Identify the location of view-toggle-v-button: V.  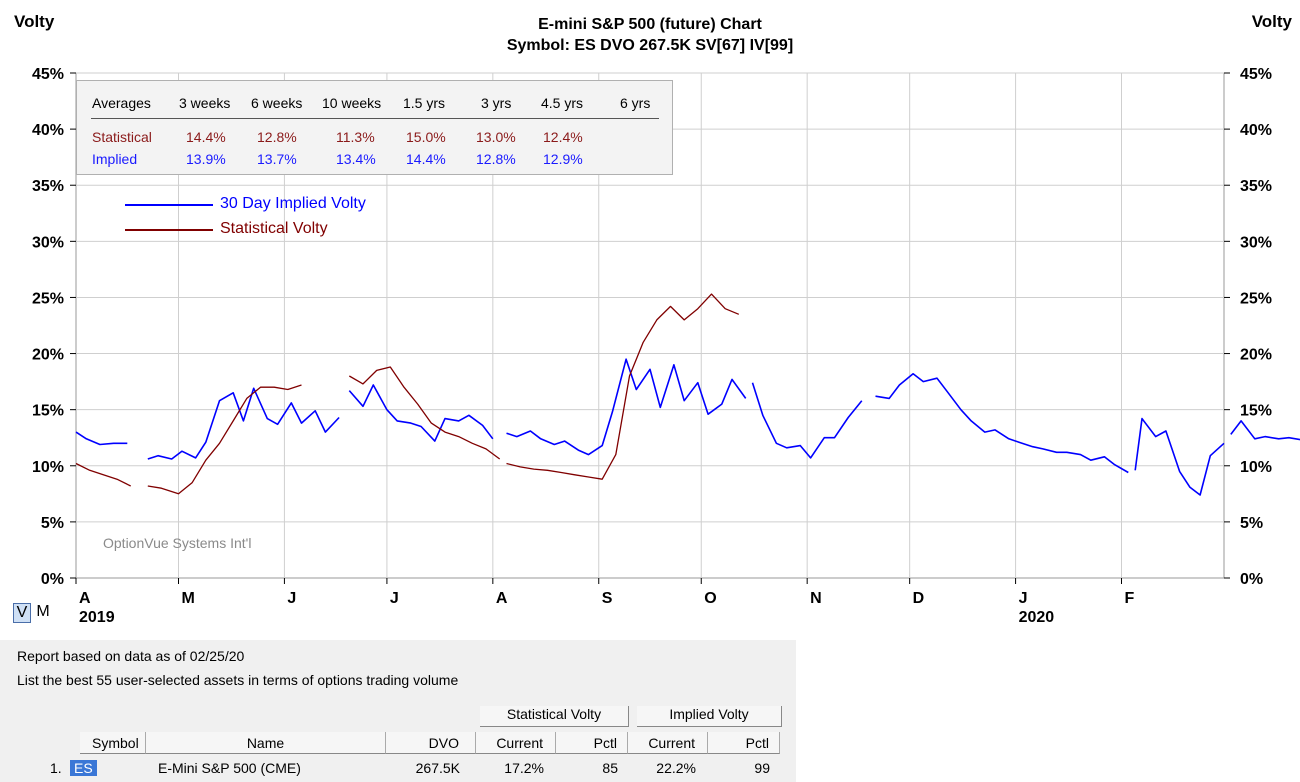
(22, 613).